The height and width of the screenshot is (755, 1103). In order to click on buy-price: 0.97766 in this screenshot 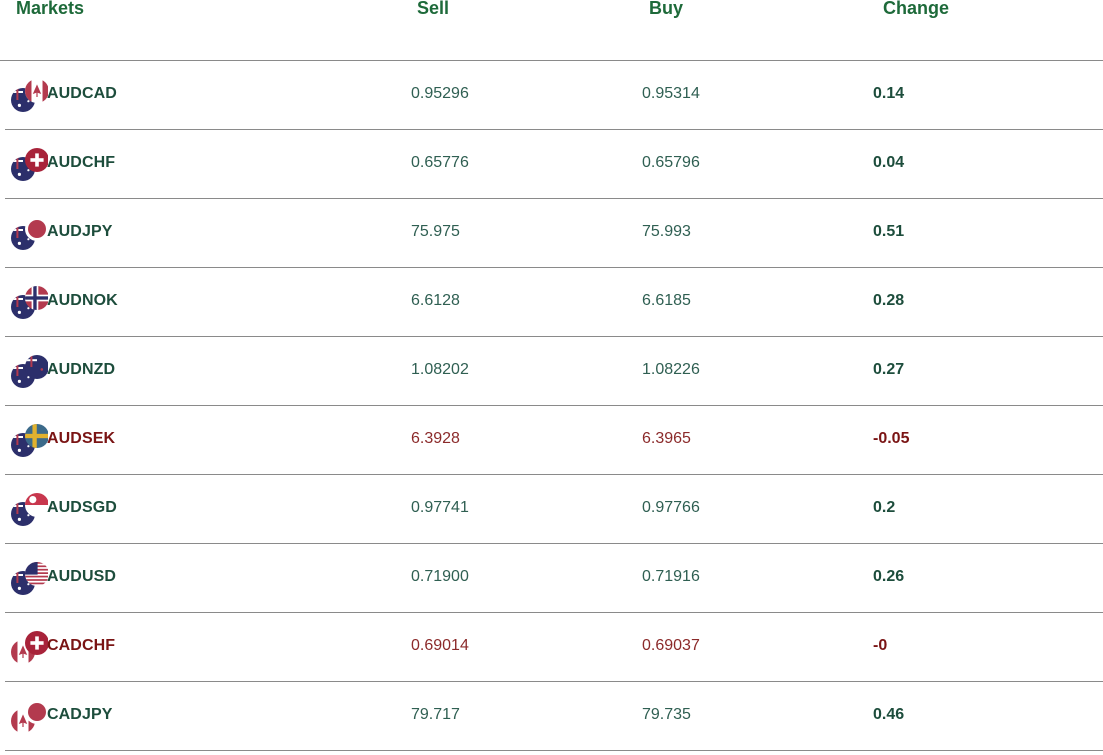, I will do `click(671, 507)`.